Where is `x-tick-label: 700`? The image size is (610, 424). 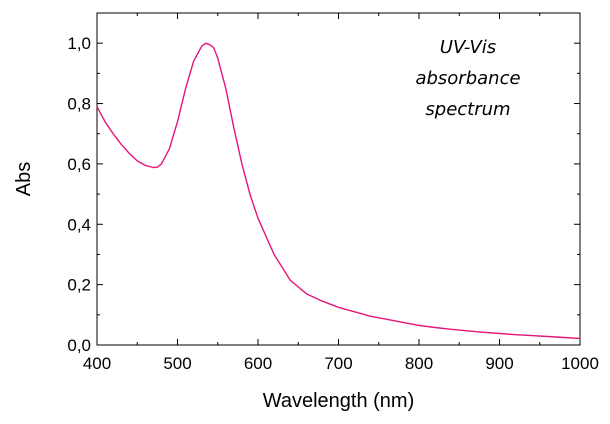
x-tick-label: 700 is located at coordinates (338, 363).